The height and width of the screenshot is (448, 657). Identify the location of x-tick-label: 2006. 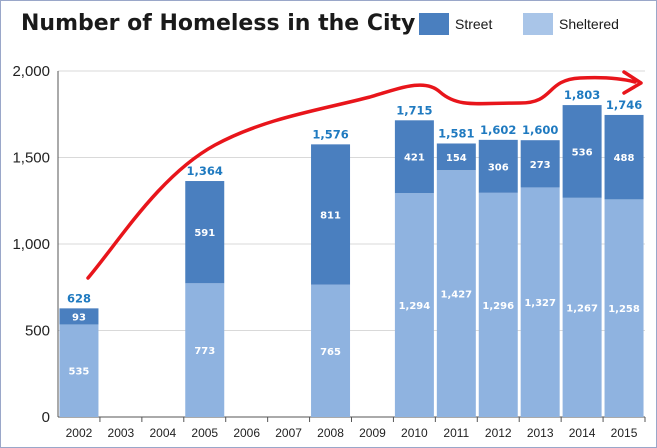
(246, 433).